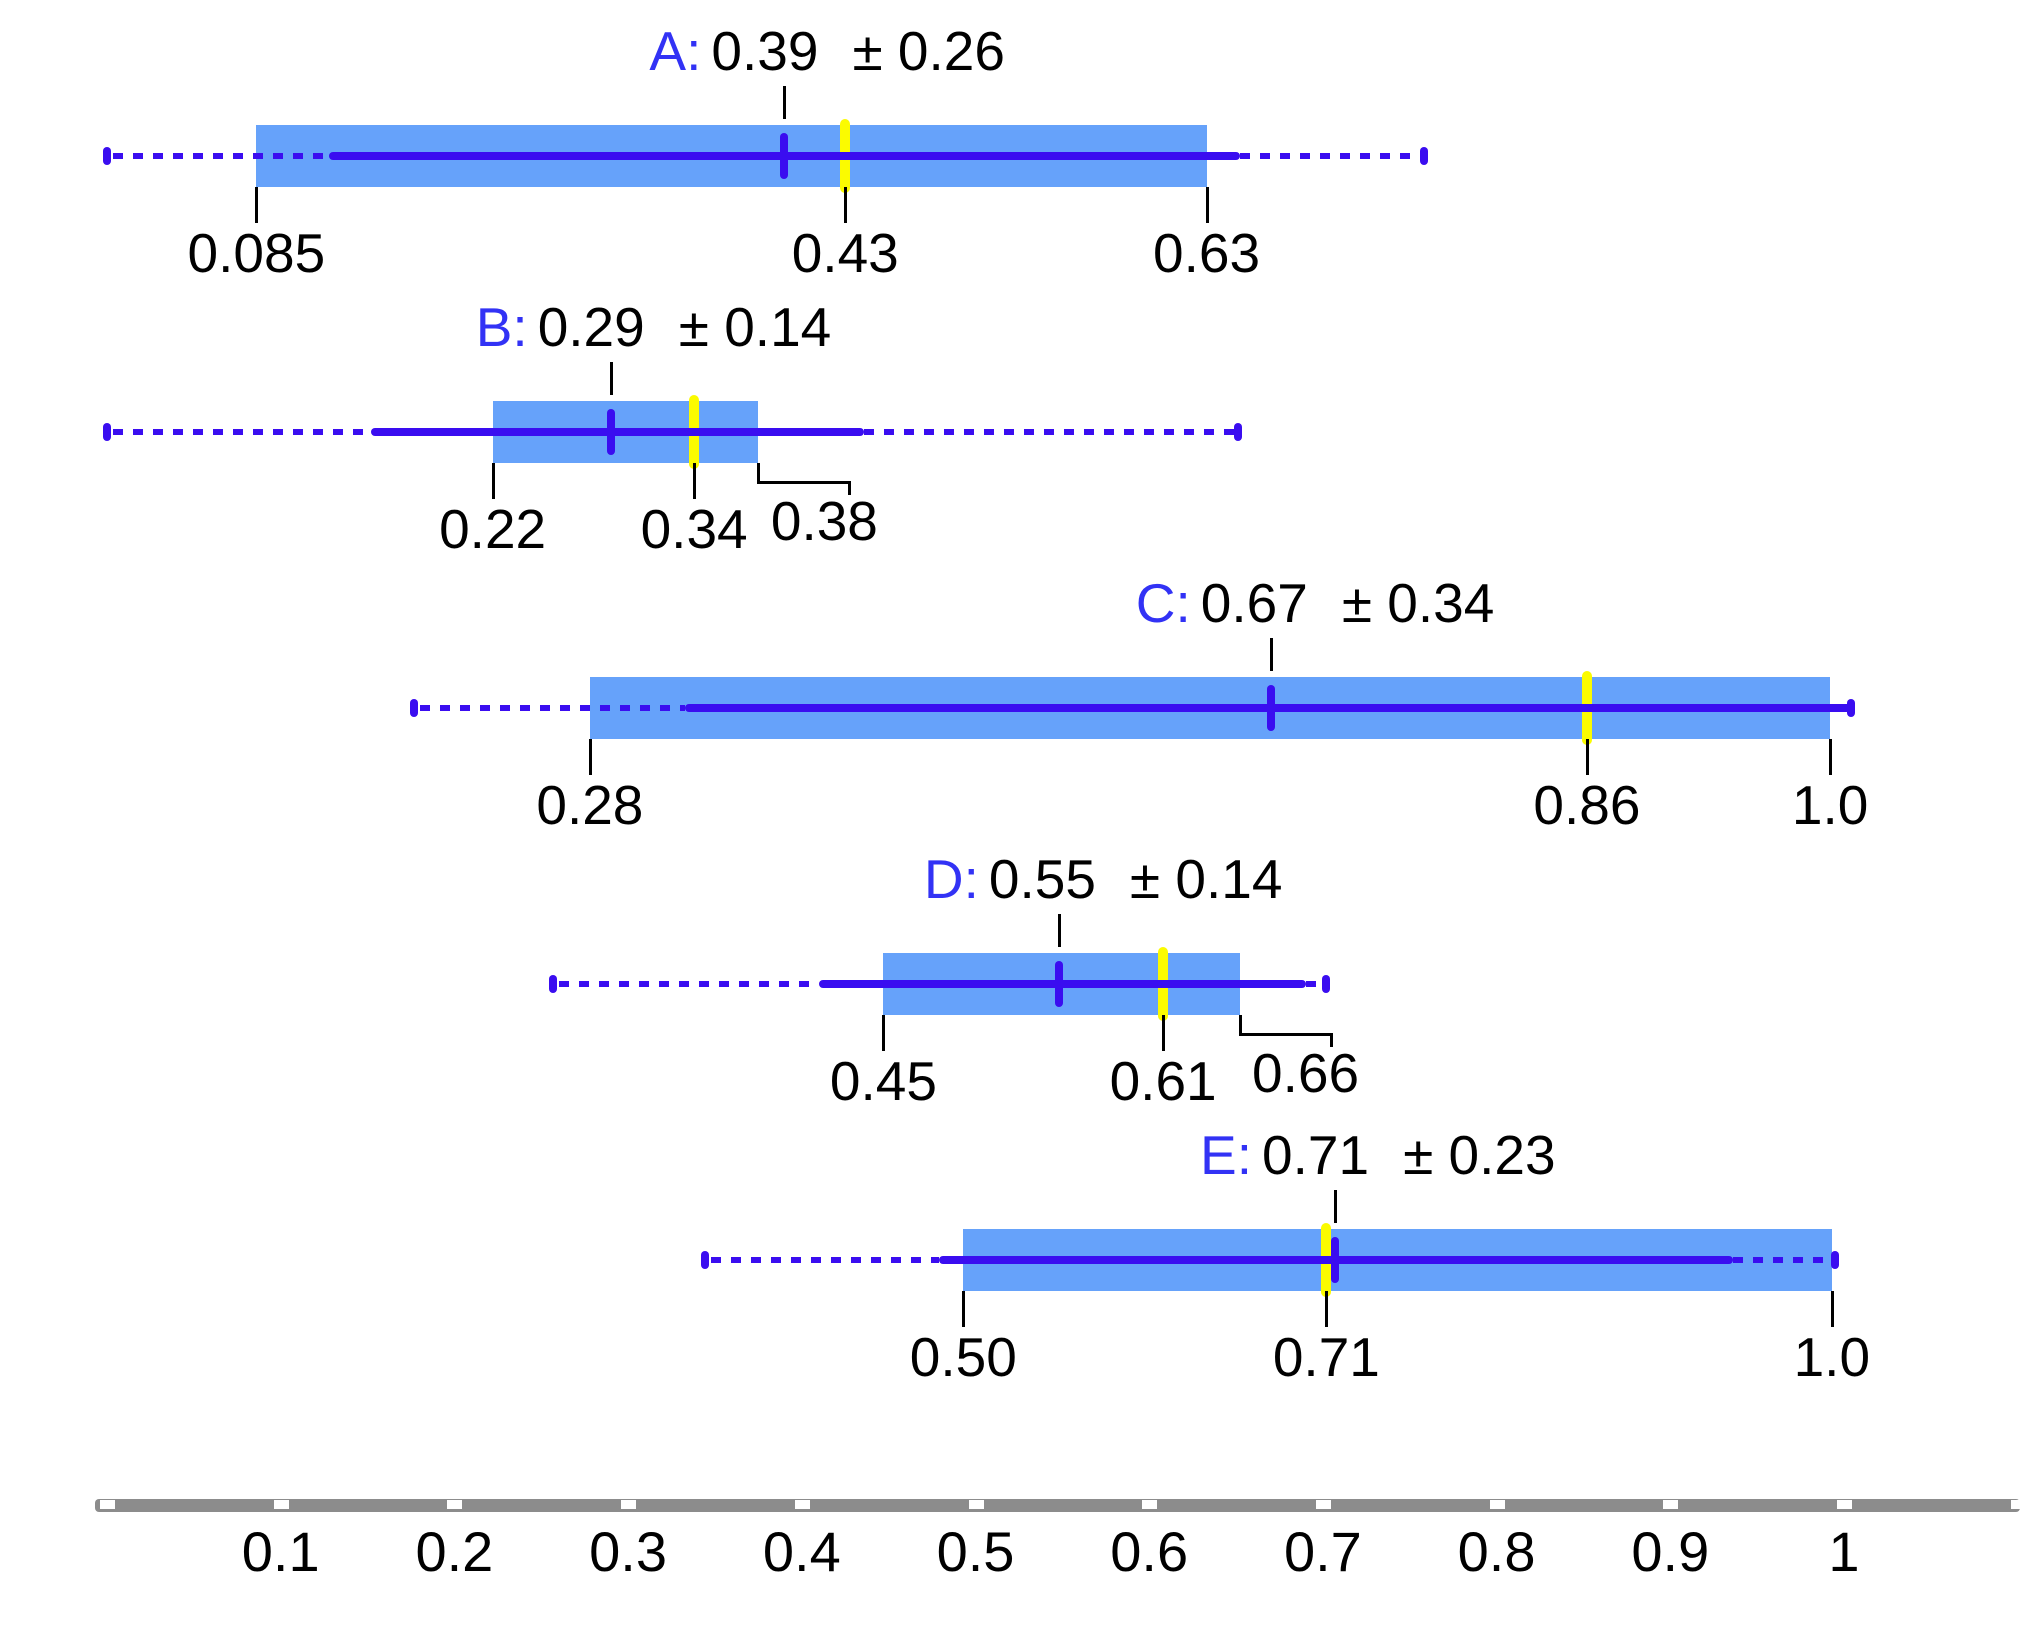 This screenshot has height=1626, width=2031. What do you see at coordinates (675, 51) in the screenshot?
I see `series-letter-label: A:` at bounding box center [675, 51].